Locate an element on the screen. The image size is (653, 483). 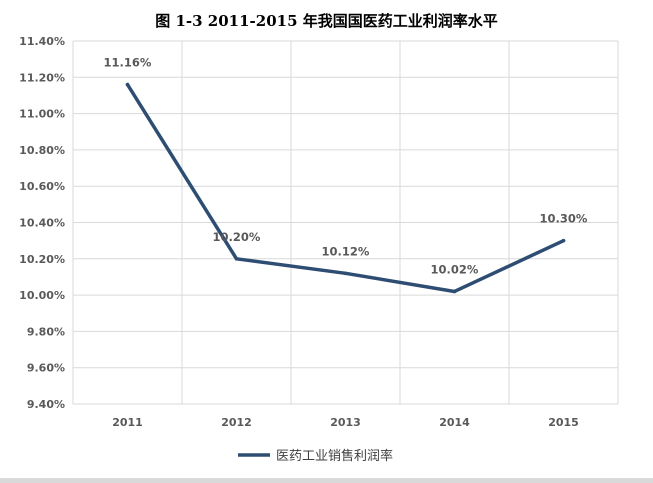
data-label: 10.30% is located at coordinates (564, 219).